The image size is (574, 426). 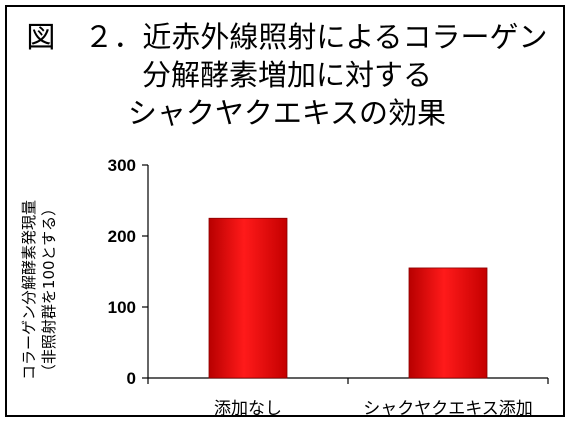 I want to click on y-tick-label: 100, so click(x=122, y=307).